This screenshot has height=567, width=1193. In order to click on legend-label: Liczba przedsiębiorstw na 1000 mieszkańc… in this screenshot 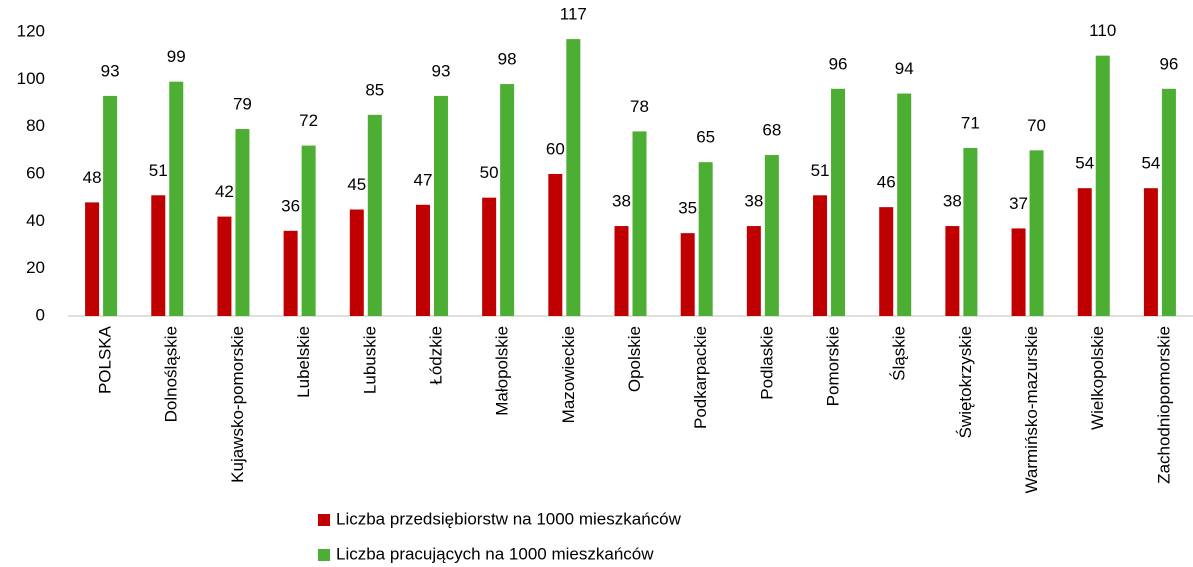, I will do `click(509, 518)`.